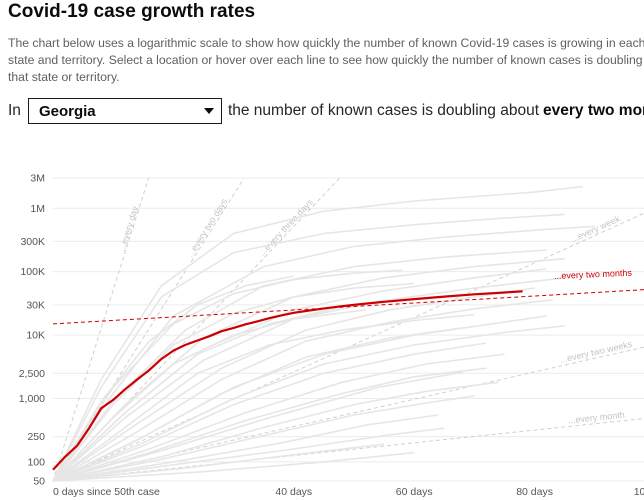 Image resolution: width=644 pixels, height=500 pixels. I want to click on chevron-down-icon, so click(208, 111).